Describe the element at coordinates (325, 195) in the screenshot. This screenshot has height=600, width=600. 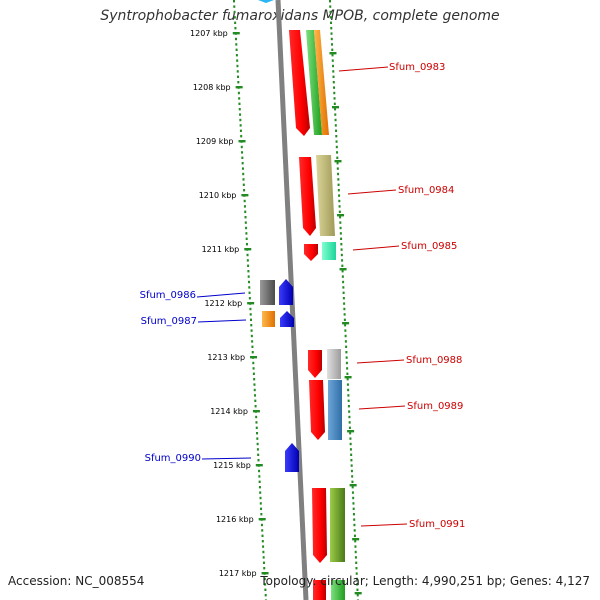
I see `gene-sfum-0984-khaki` at that location.